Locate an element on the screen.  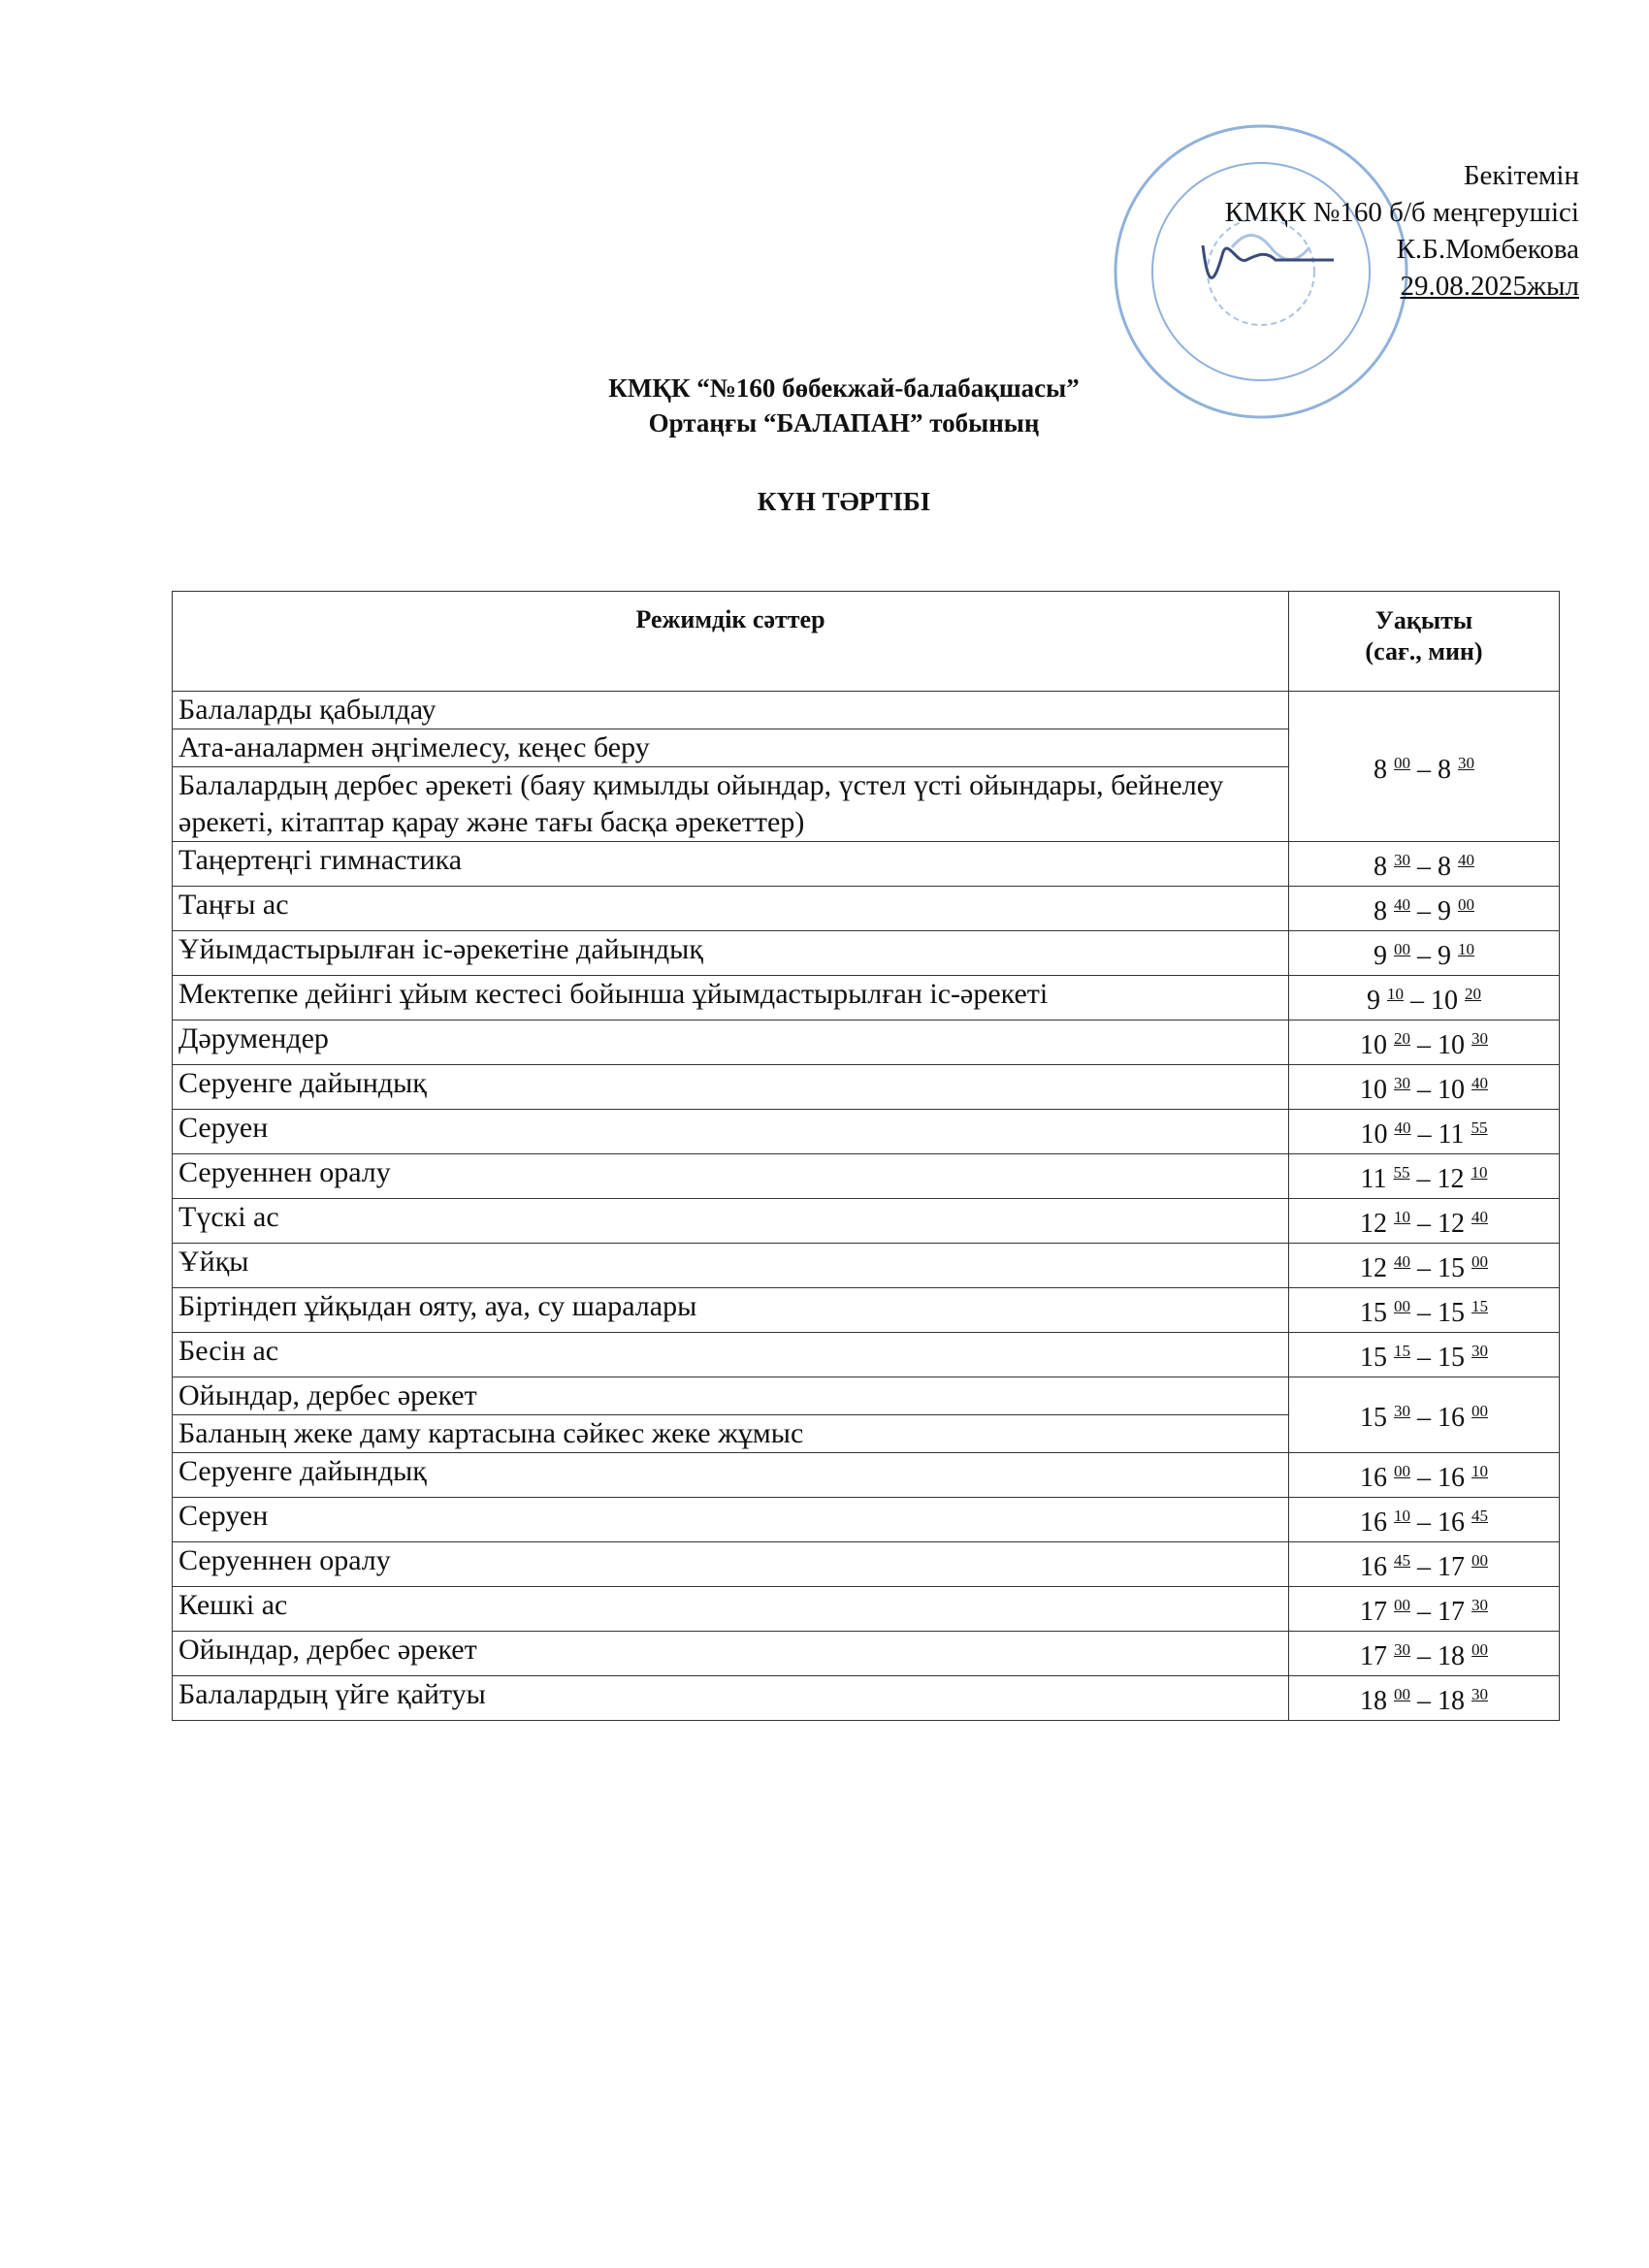
title-line: Ортаңғы “БАЛАПАН” тобының is located at coordinates (844, 422).